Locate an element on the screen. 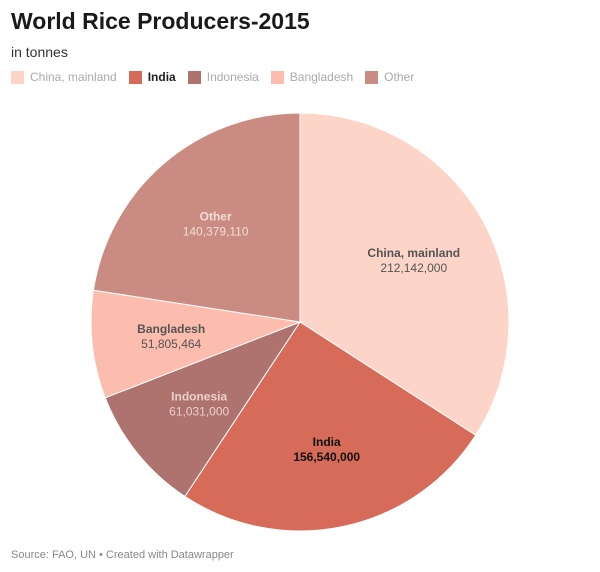  legend-label: India is located at coordinates (161, 77).